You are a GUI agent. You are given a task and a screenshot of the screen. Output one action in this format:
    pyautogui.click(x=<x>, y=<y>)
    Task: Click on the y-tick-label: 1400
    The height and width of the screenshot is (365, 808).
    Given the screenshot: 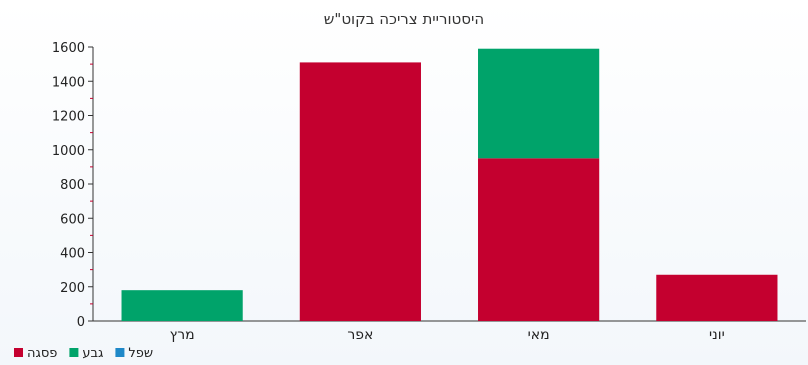 What is the action you would take?
    pyautogui.click(x=68, y=82)
    